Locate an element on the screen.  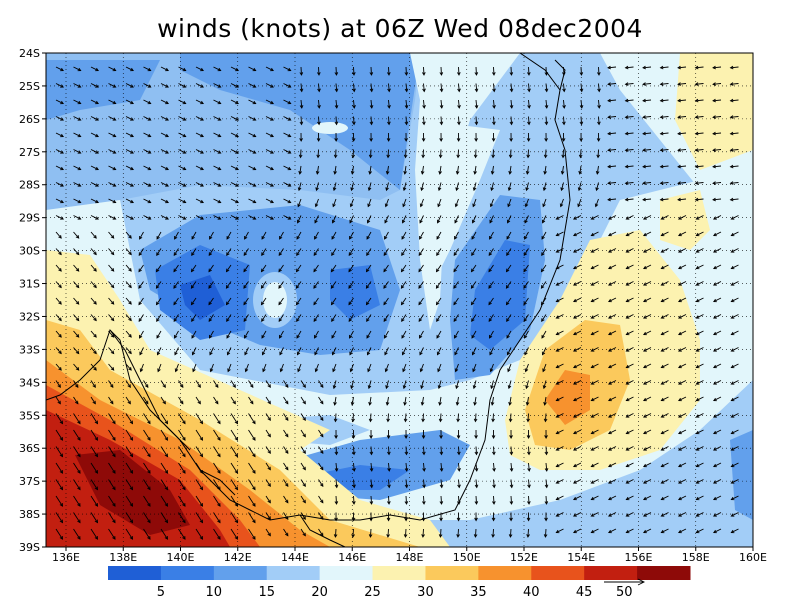
colorbar: 5 10 15 20 25 30 35 40 45 50 is located at coordinates (399, 583).